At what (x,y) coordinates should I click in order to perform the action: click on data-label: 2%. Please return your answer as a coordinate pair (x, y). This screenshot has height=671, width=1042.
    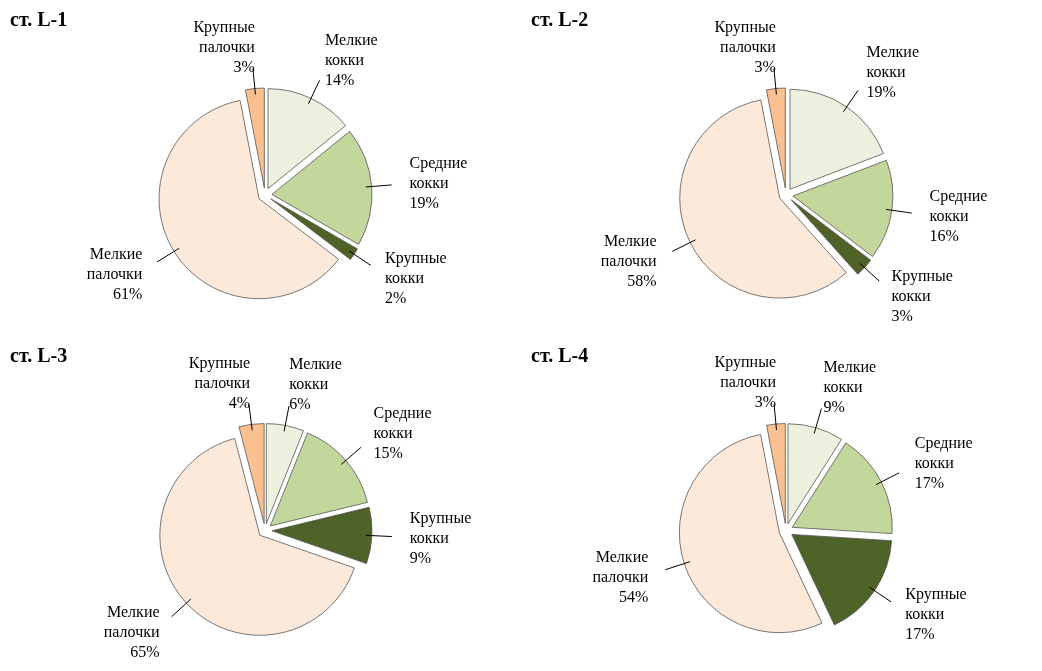
    Looking at the image, I should click on (396, 297).